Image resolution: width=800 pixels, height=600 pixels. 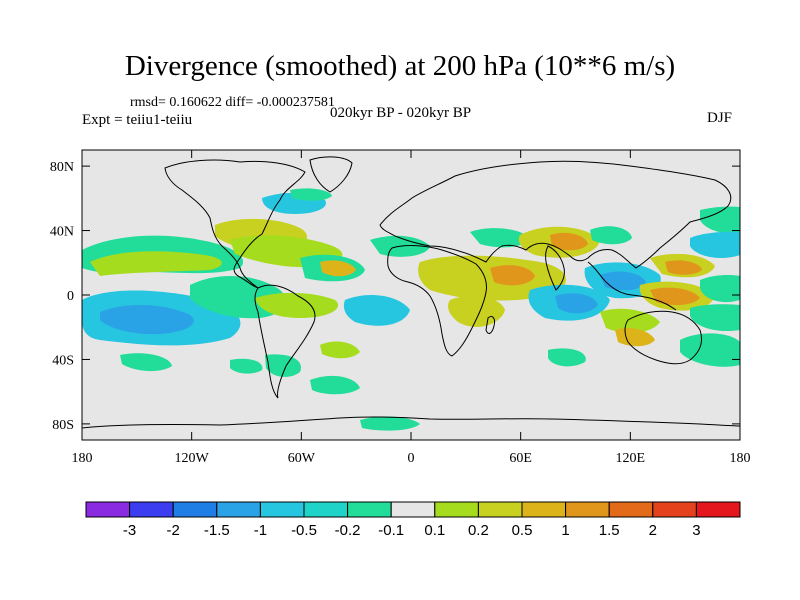 What do you see at coordinates (137, 120) in the screenshot?
I see `experiment-label: Expt = teiiu1-teiiu` at bounding box center [137, 120].